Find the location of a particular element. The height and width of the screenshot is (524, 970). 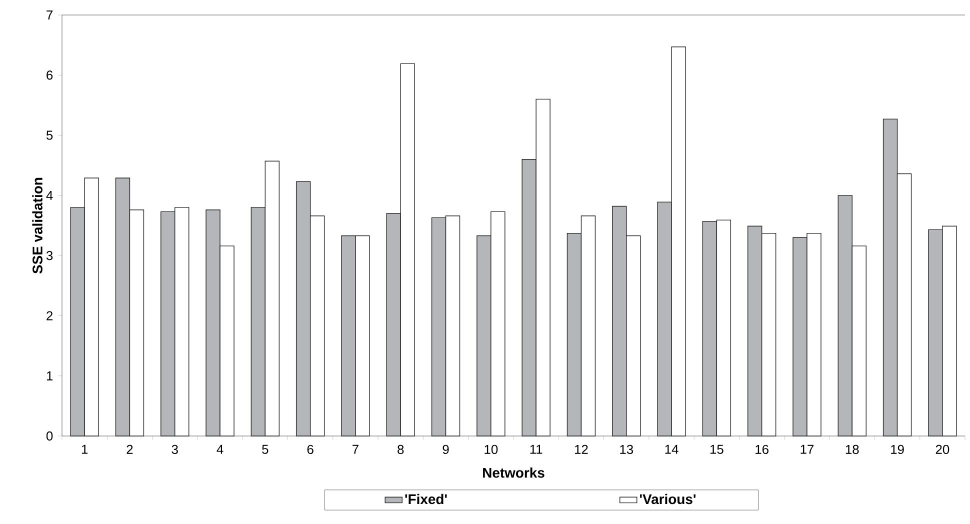

legend-label: 'Fixed' is located at coordinates (426, 499).